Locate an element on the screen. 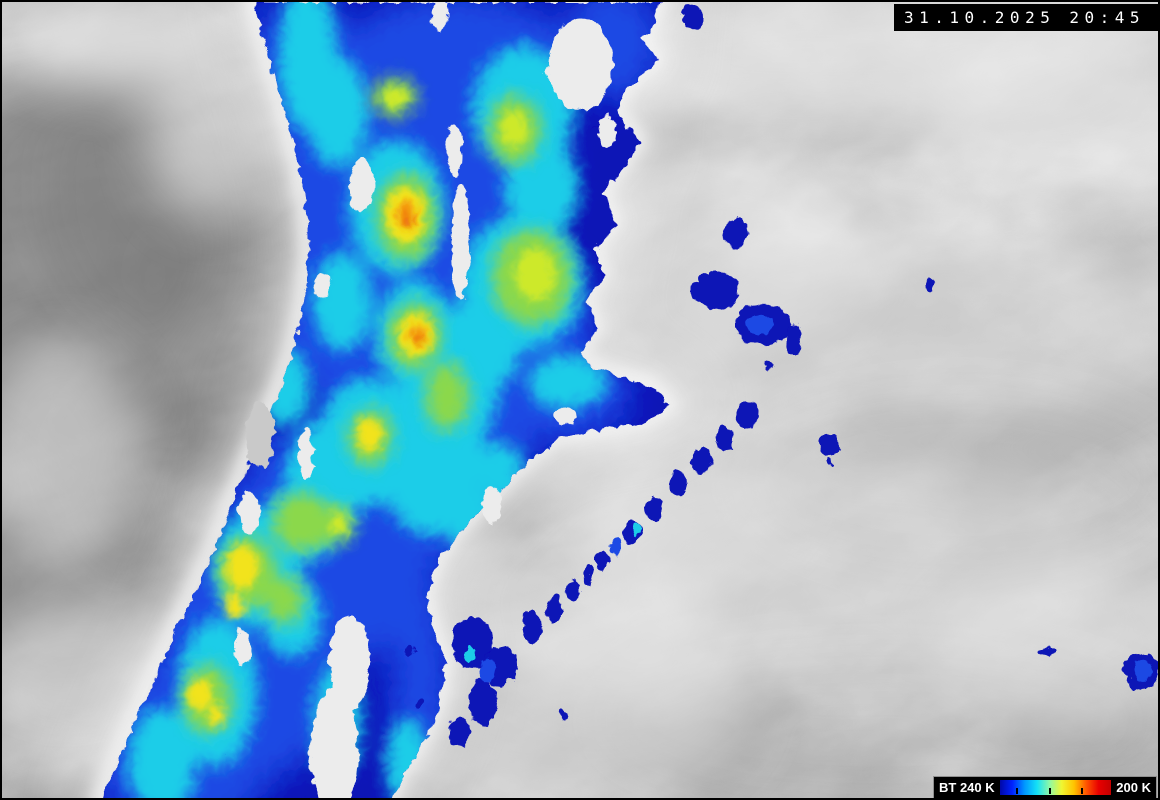 The image size is (1160, 800). timestamp-time: 20:45 is located at coordinates (1107, 17).